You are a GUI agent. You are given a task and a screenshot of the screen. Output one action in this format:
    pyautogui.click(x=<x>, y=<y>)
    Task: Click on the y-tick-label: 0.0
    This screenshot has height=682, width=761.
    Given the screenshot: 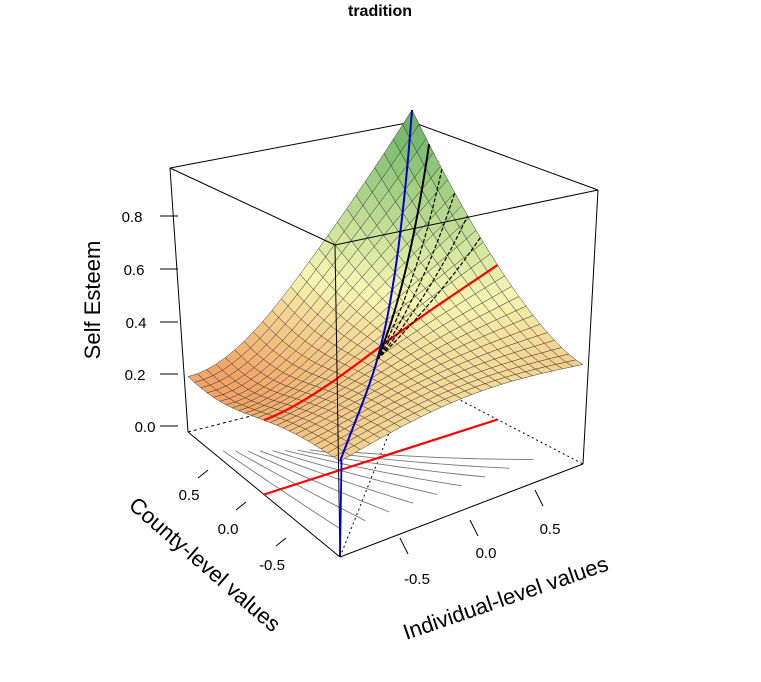 What is the action you would take?
    pyautogui.click(x=228, y=529)
    